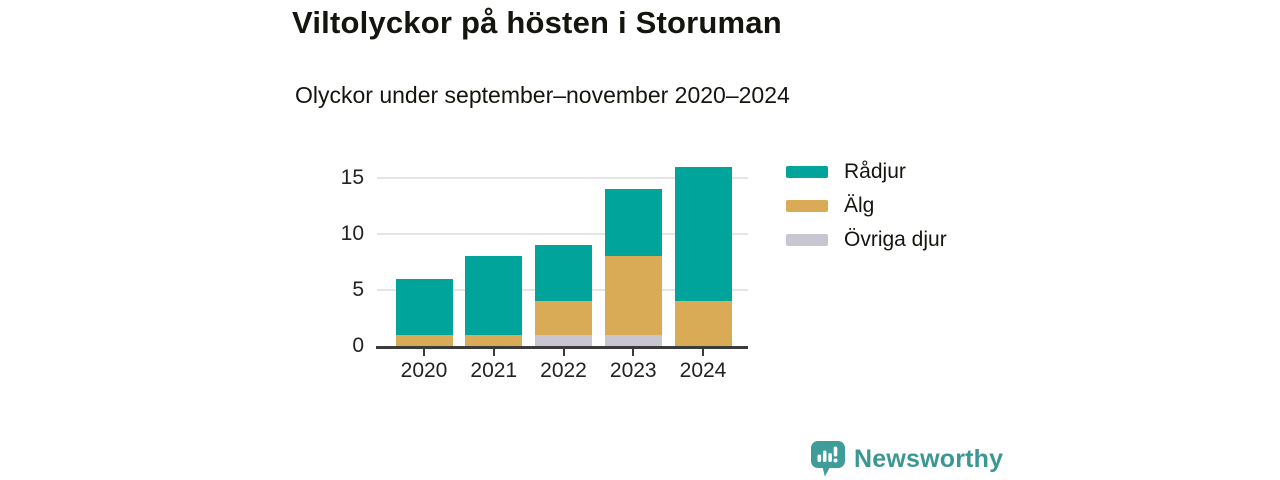 Image resolution: width=1280 pixels, height=480 pixels. I want to click on legend-label: Älg, so click(859, 205).